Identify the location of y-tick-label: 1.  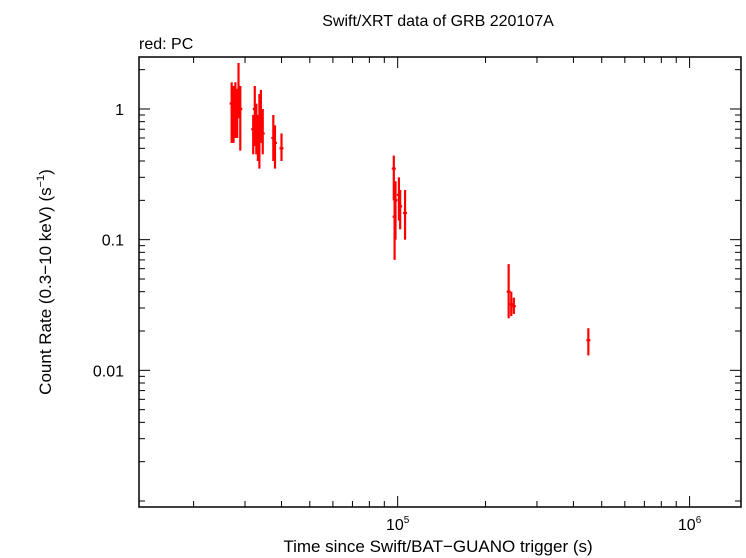
(119, 110).